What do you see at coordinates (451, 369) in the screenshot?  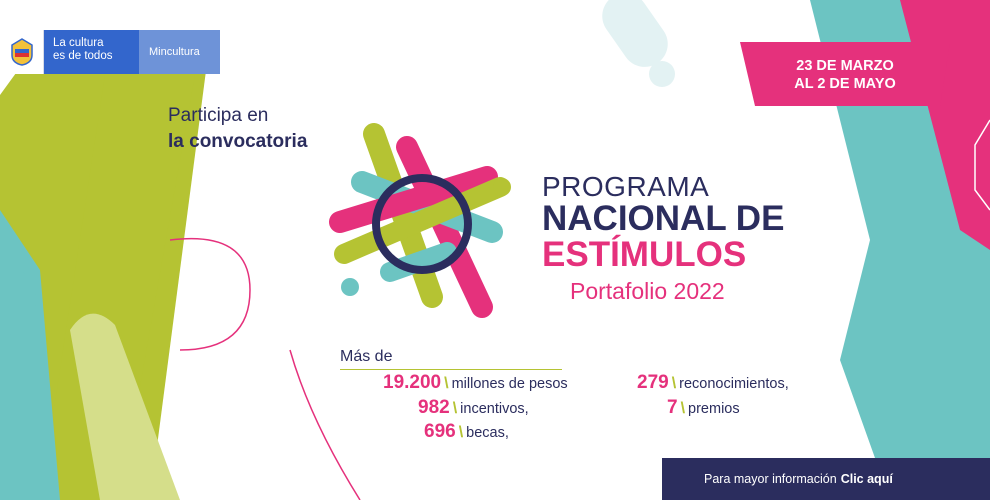 I see `stats-underline` at bounding box center [451, 369].